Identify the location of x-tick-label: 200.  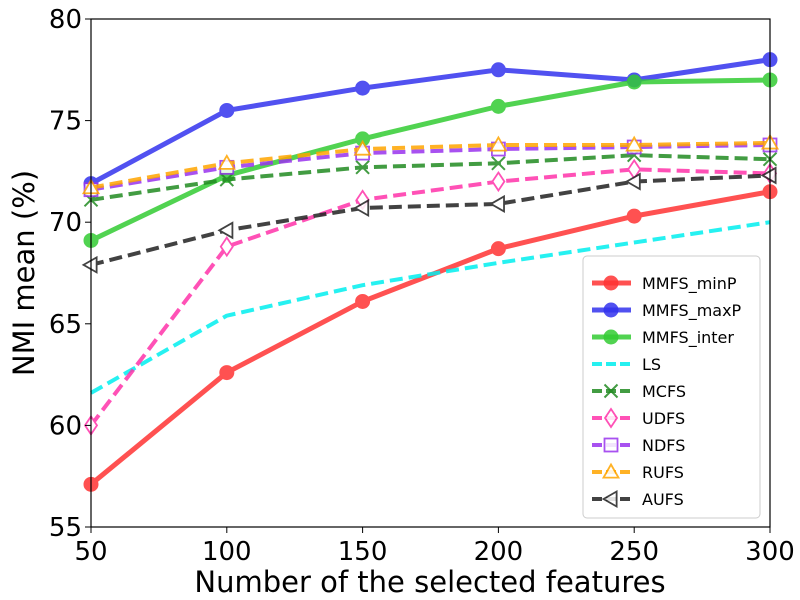
(499, 552).